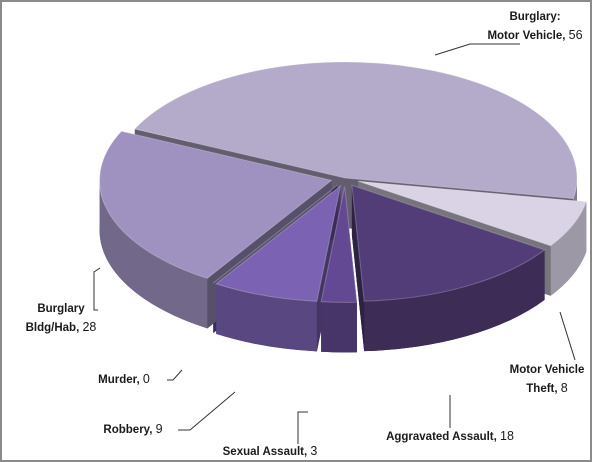  I want to click on data-label: Motor Vehicle Theft, 8, so click(547, 379).